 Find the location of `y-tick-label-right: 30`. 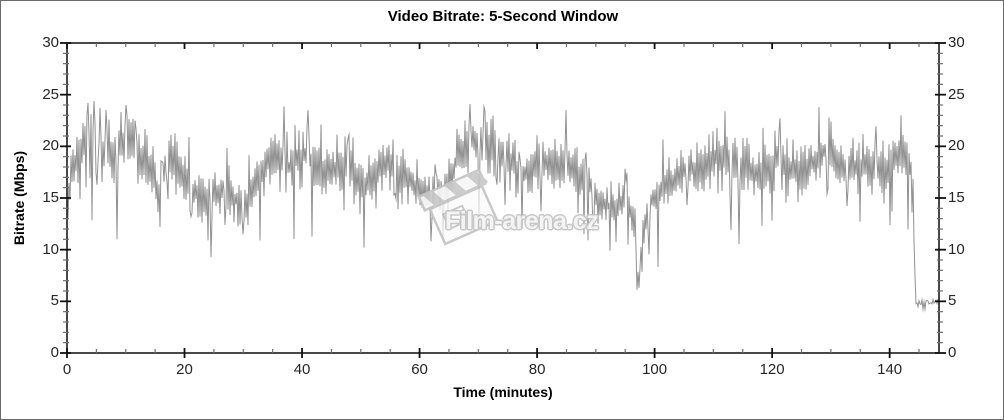

y-tick-label-right: 30 is located at coordinates (956, 42).